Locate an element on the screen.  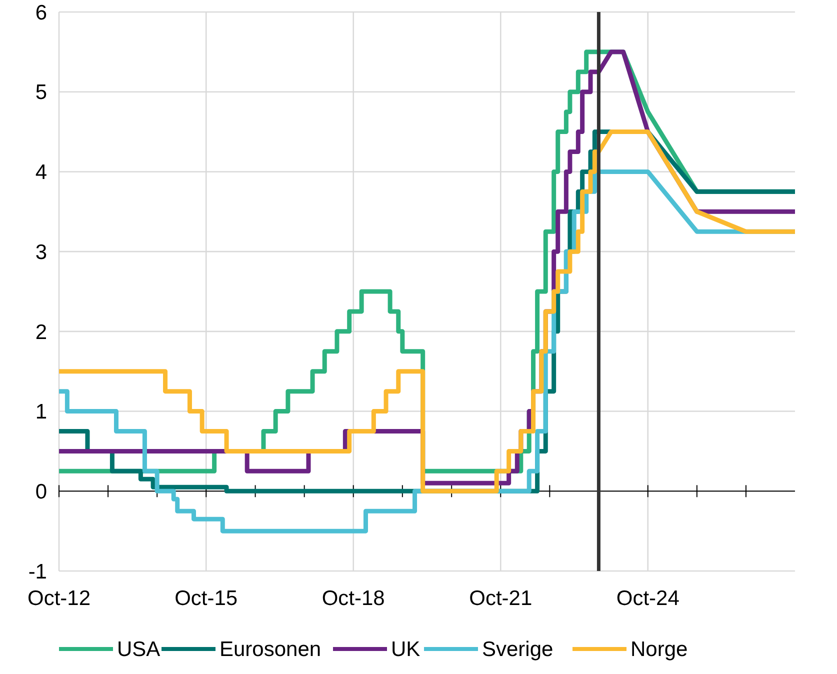
x-tick-label: Oct-15 is located at coordinates (206, 598).